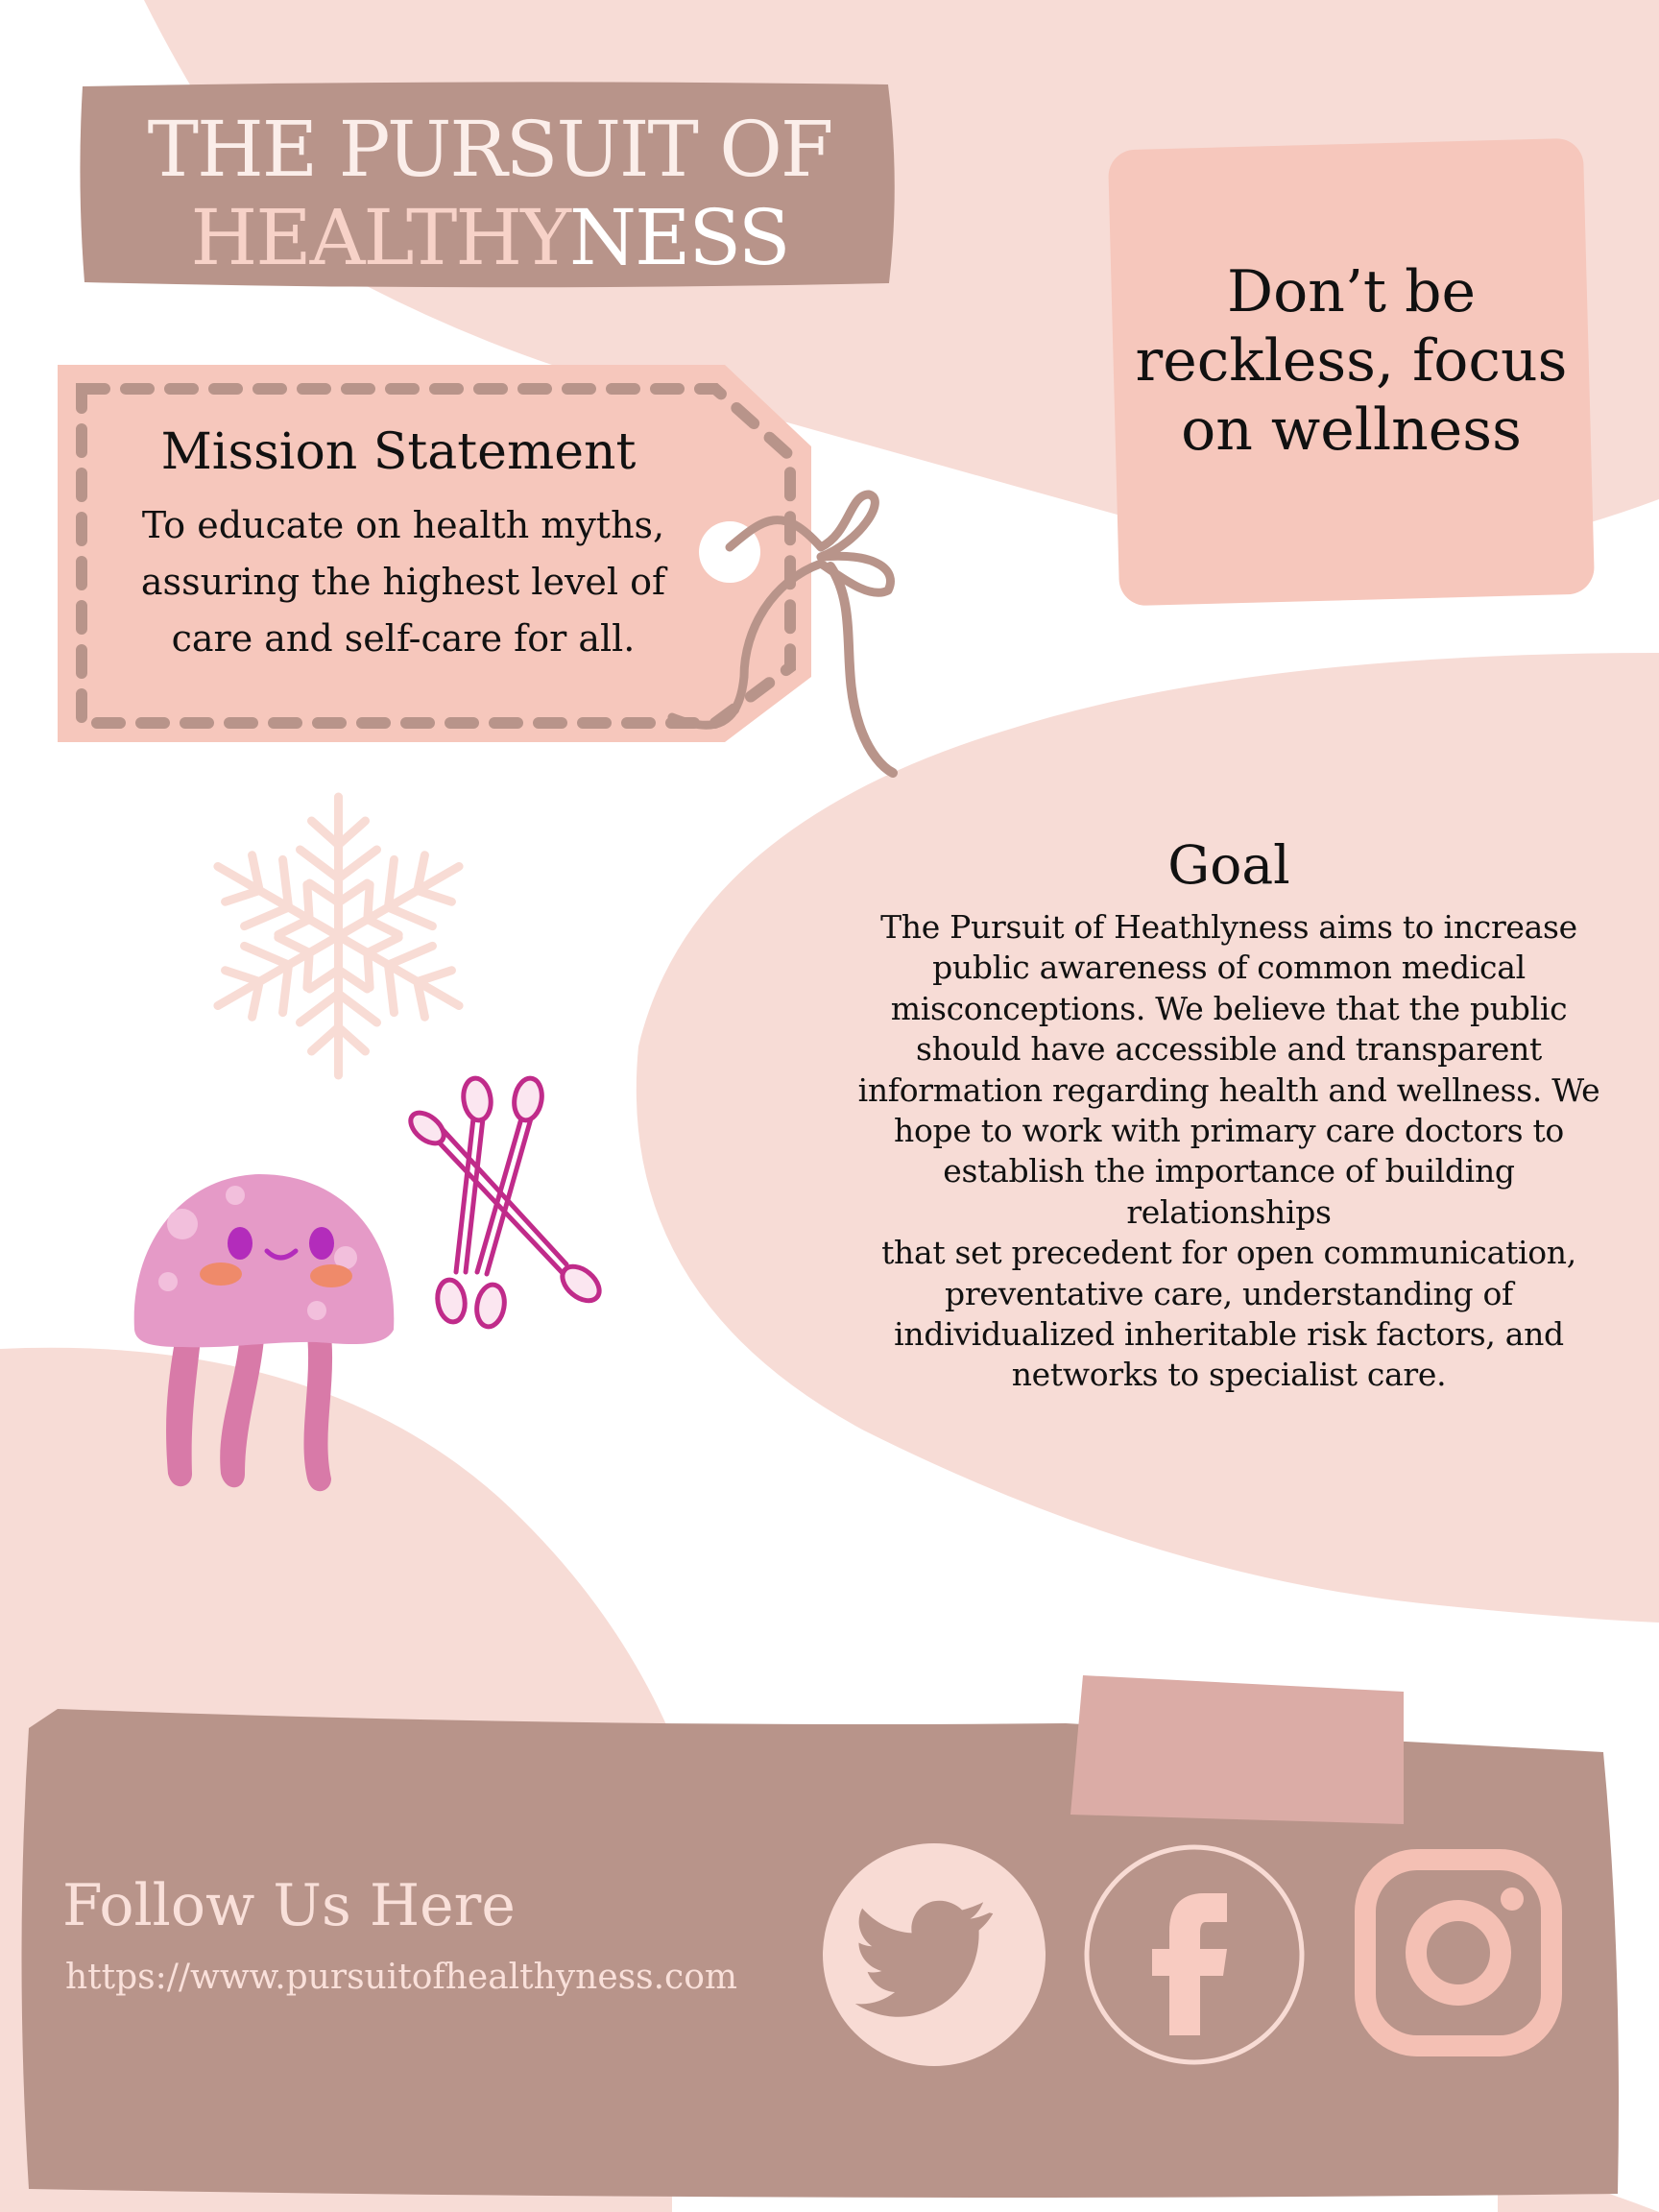  What do you see at coordinates (1351, 291) in the screenshot?
I see `quote-line1: Don’t be` at bounding box center [1351, 291].